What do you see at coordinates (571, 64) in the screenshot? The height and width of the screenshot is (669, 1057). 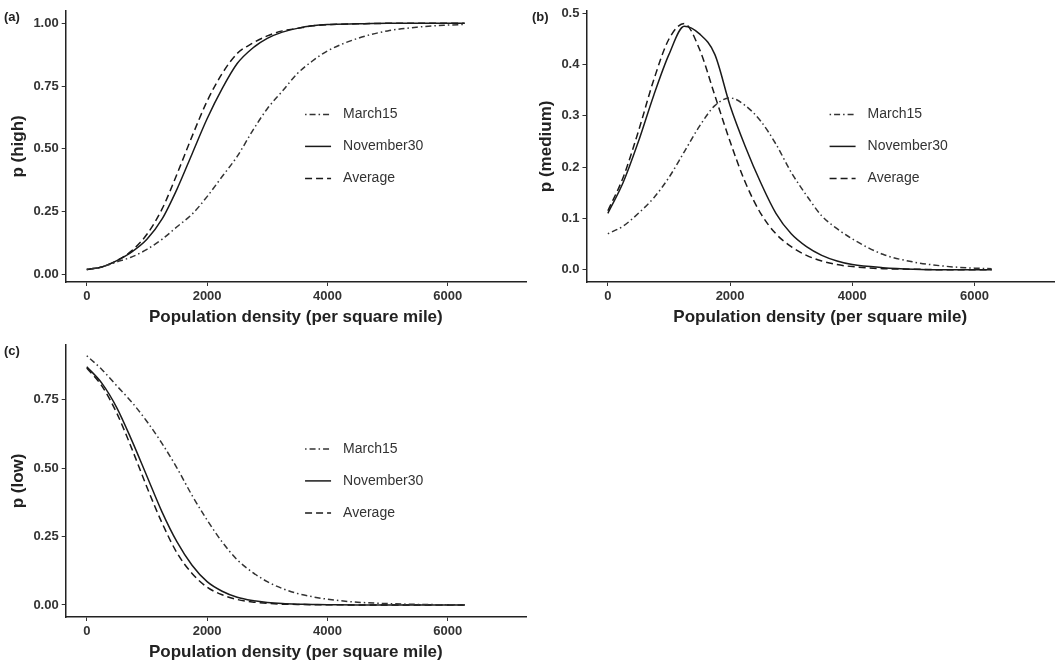 I see `y-tick-label: 0.4` at bounding box center [571, 64].